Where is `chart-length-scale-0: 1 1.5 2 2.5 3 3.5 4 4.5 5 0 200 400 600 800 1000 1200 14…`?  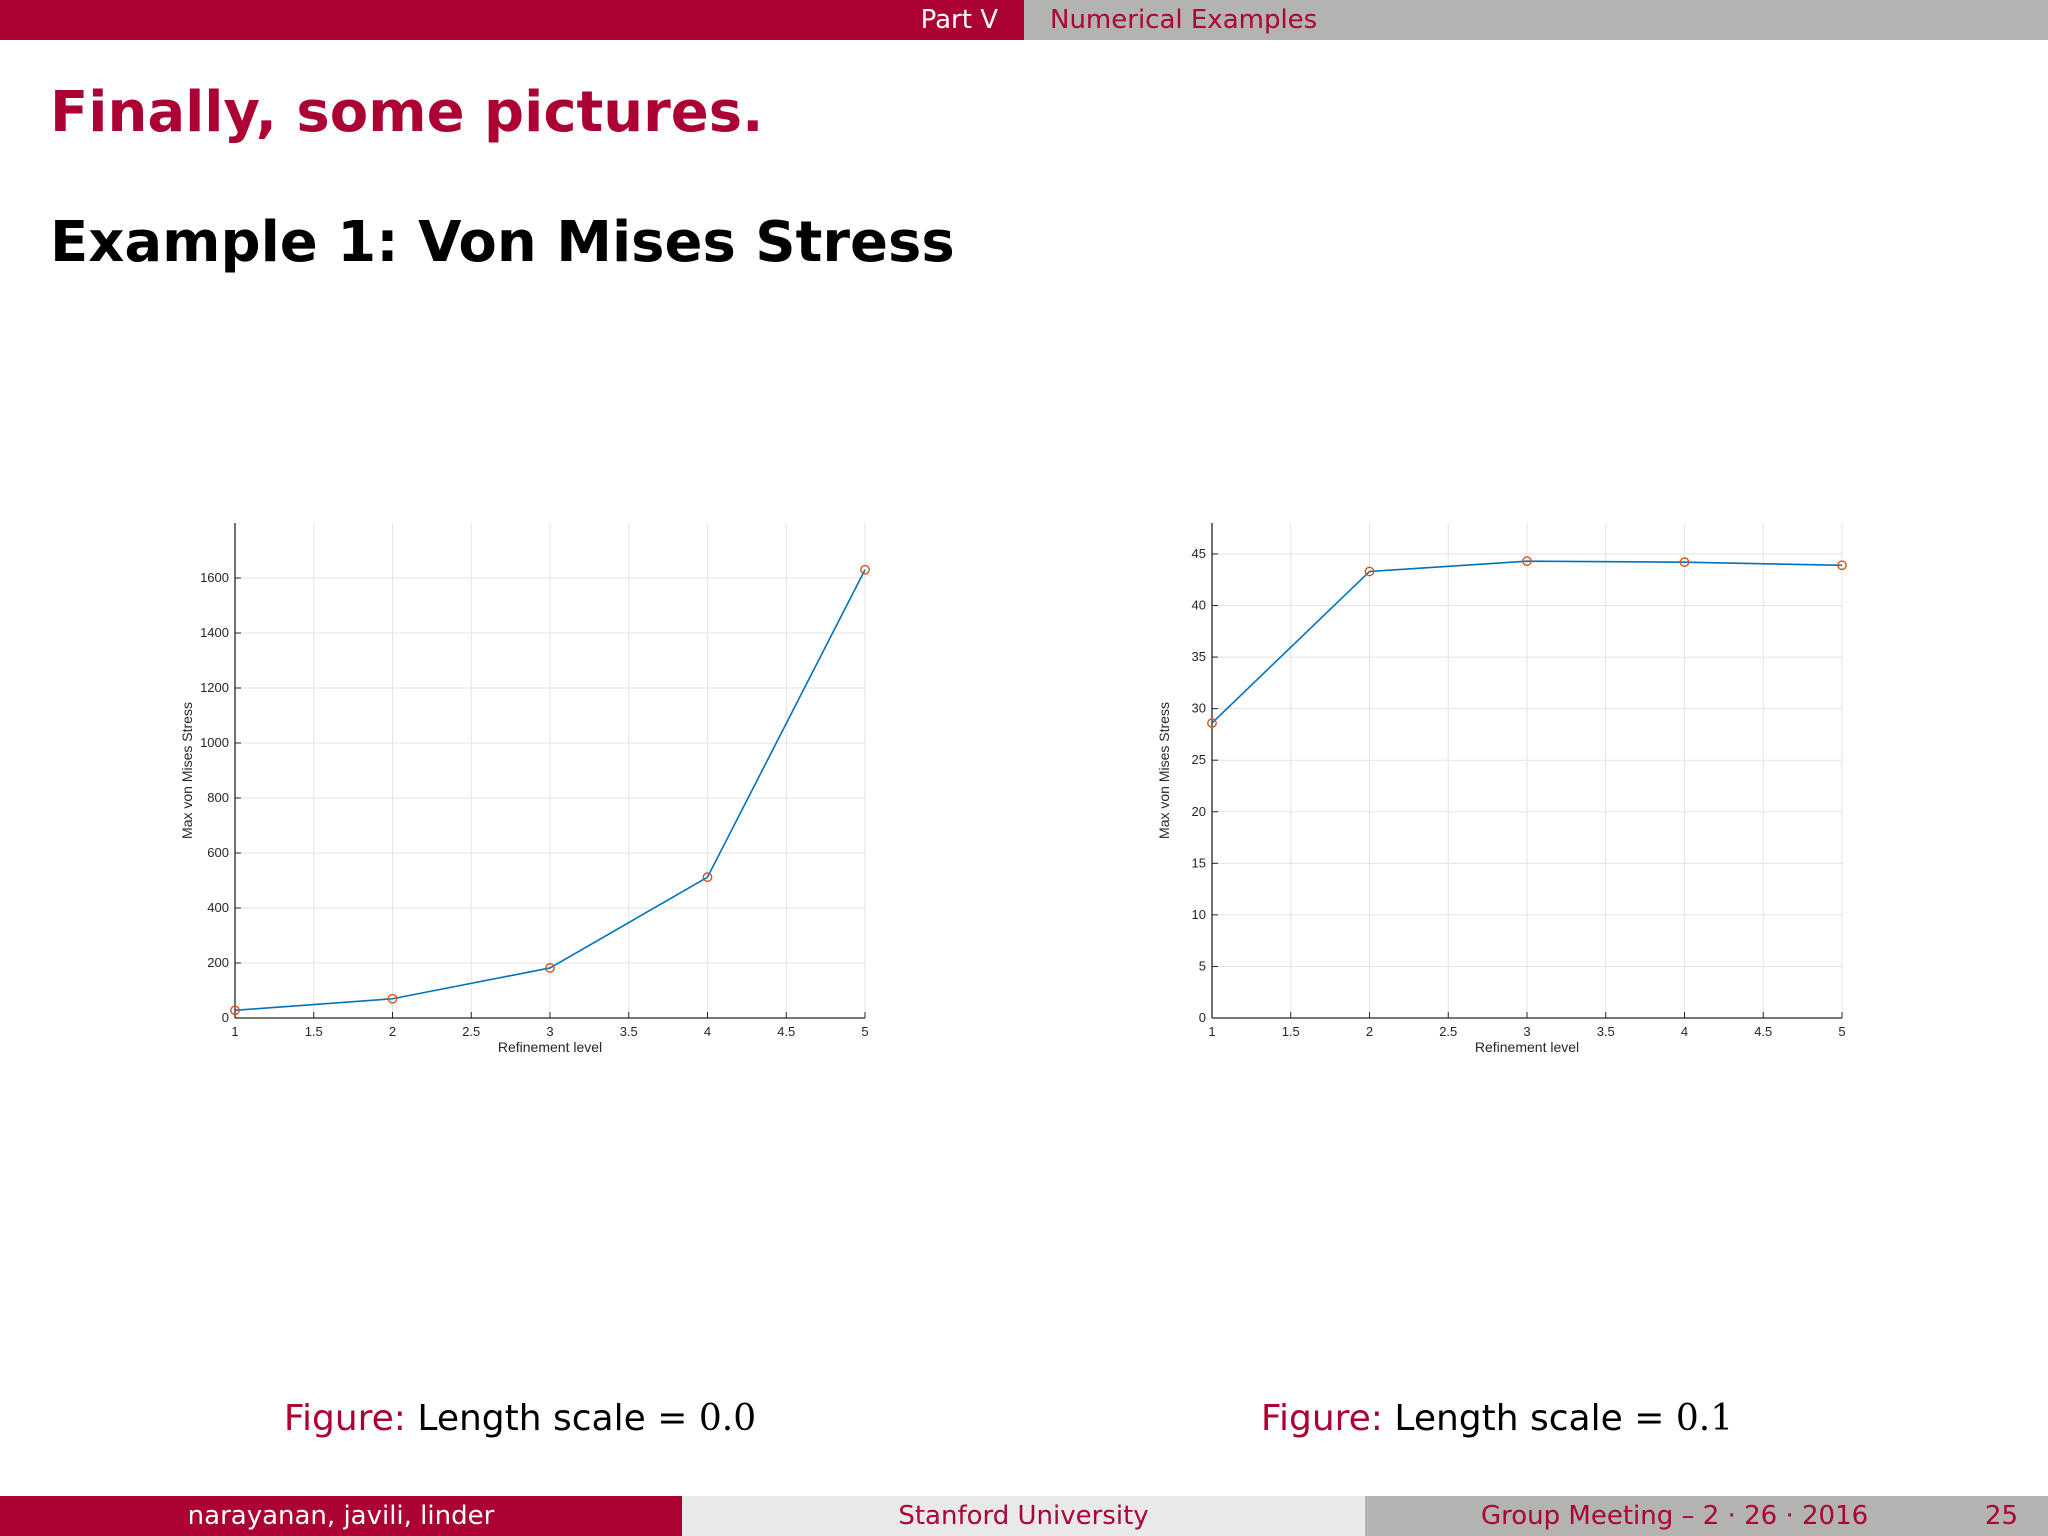
chart-length-scale-0: 1 1.5 2 2.5 3 3.5 4 4.5 5 0 200 400 600 800 1000 1200 14… is located at coordinates (524, 789).